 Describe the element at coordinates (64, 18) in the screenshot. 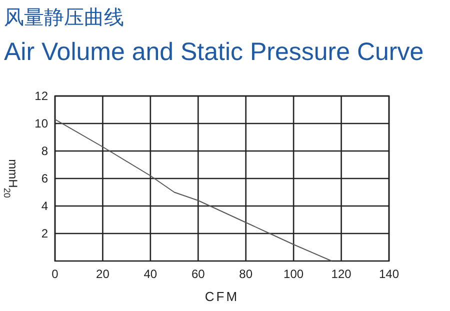

I see `chart-title: 风量静压曲线` at that location.